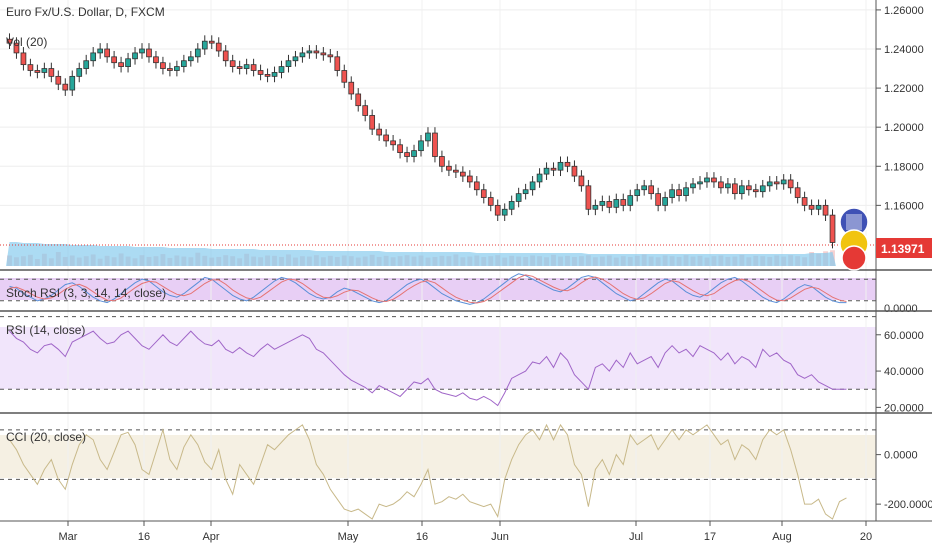 This screenshot has width=932, height=550. I want to click on cci-y-tick-label: -200.0000, so click(908, 505).